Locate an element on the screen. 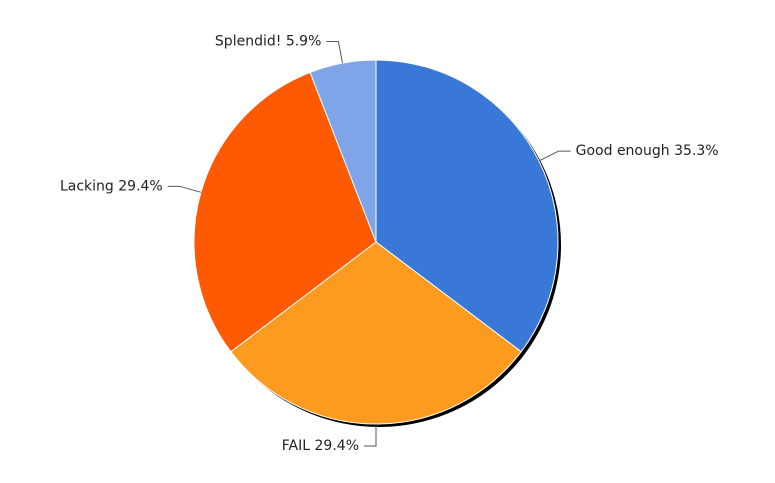 The height and width of the screenshot is (483, 775). slice-label: FAIL 29.4% is located at coordinates (320, 446).